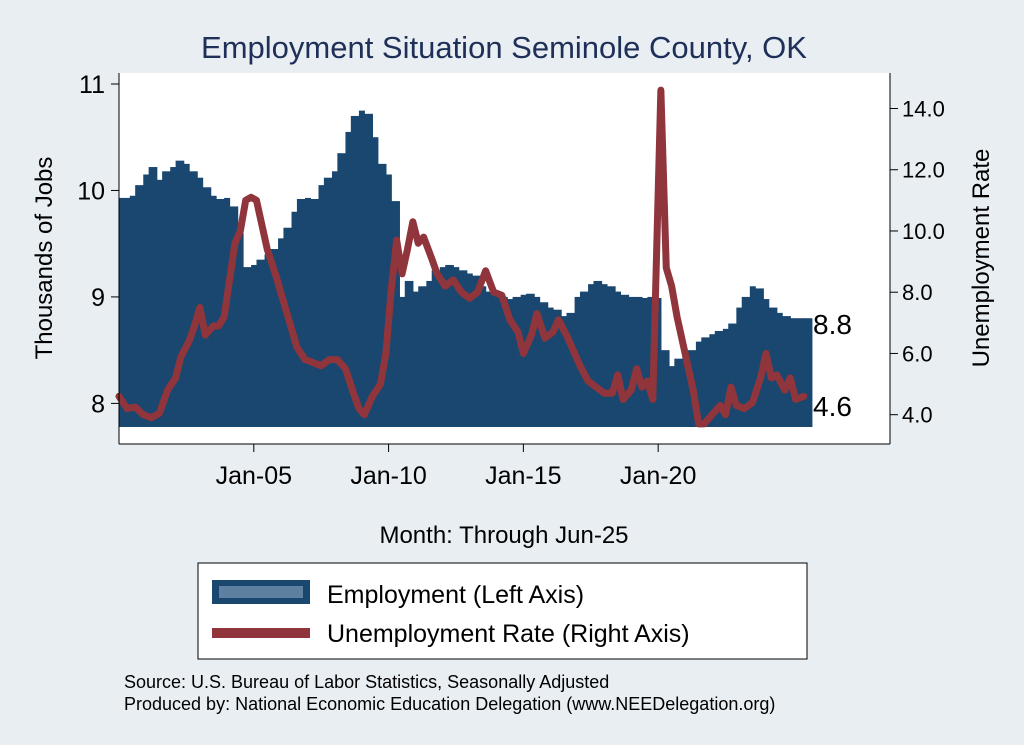 The height and width of the screenshot is (745, 1024). What do you see at coordinates (44, 258) in the screenshot?
I see `left-axis-label: Thousands of Jobs` at bounding box center [44, 258].